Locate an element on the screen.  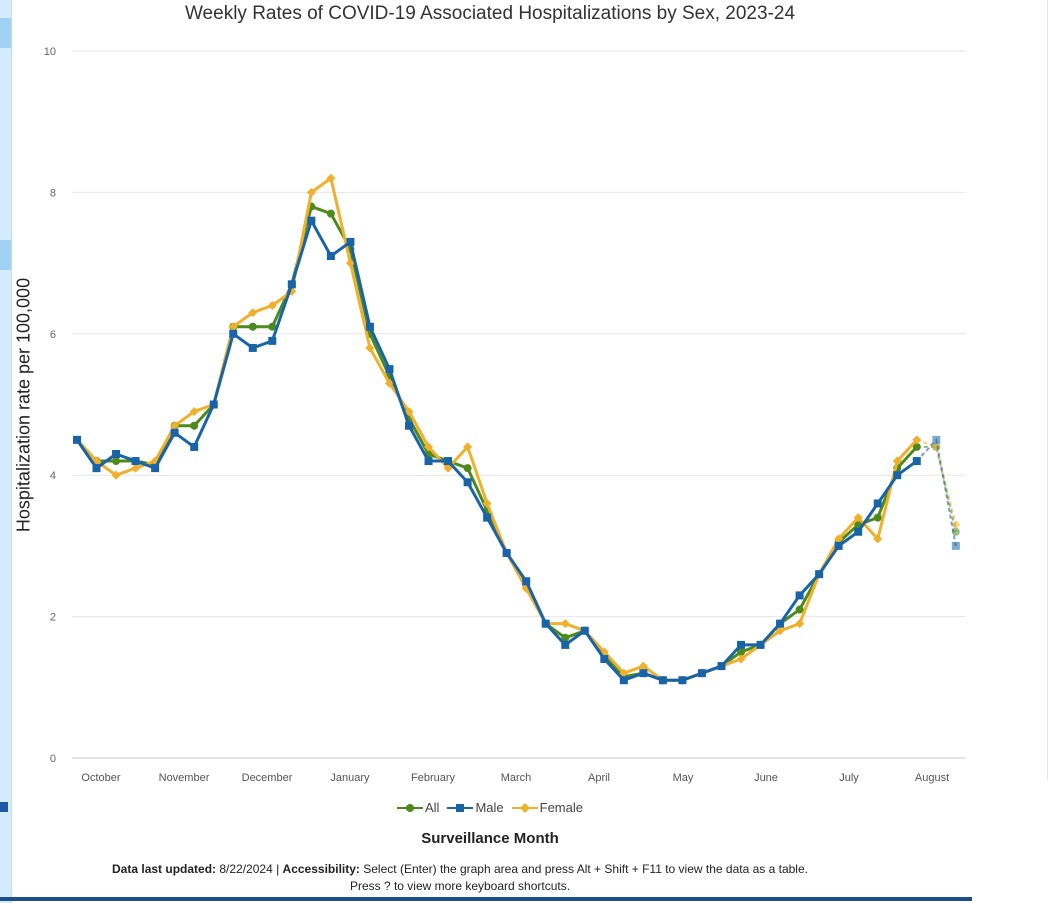
bottom-bar is located at coordinates (486, 899).